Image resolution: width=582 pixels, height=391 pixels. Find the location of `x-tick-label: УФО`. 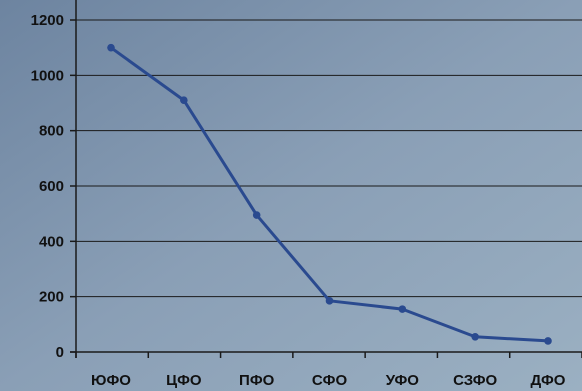

x-tick-label: УФО is located at coordinates (403, 380).